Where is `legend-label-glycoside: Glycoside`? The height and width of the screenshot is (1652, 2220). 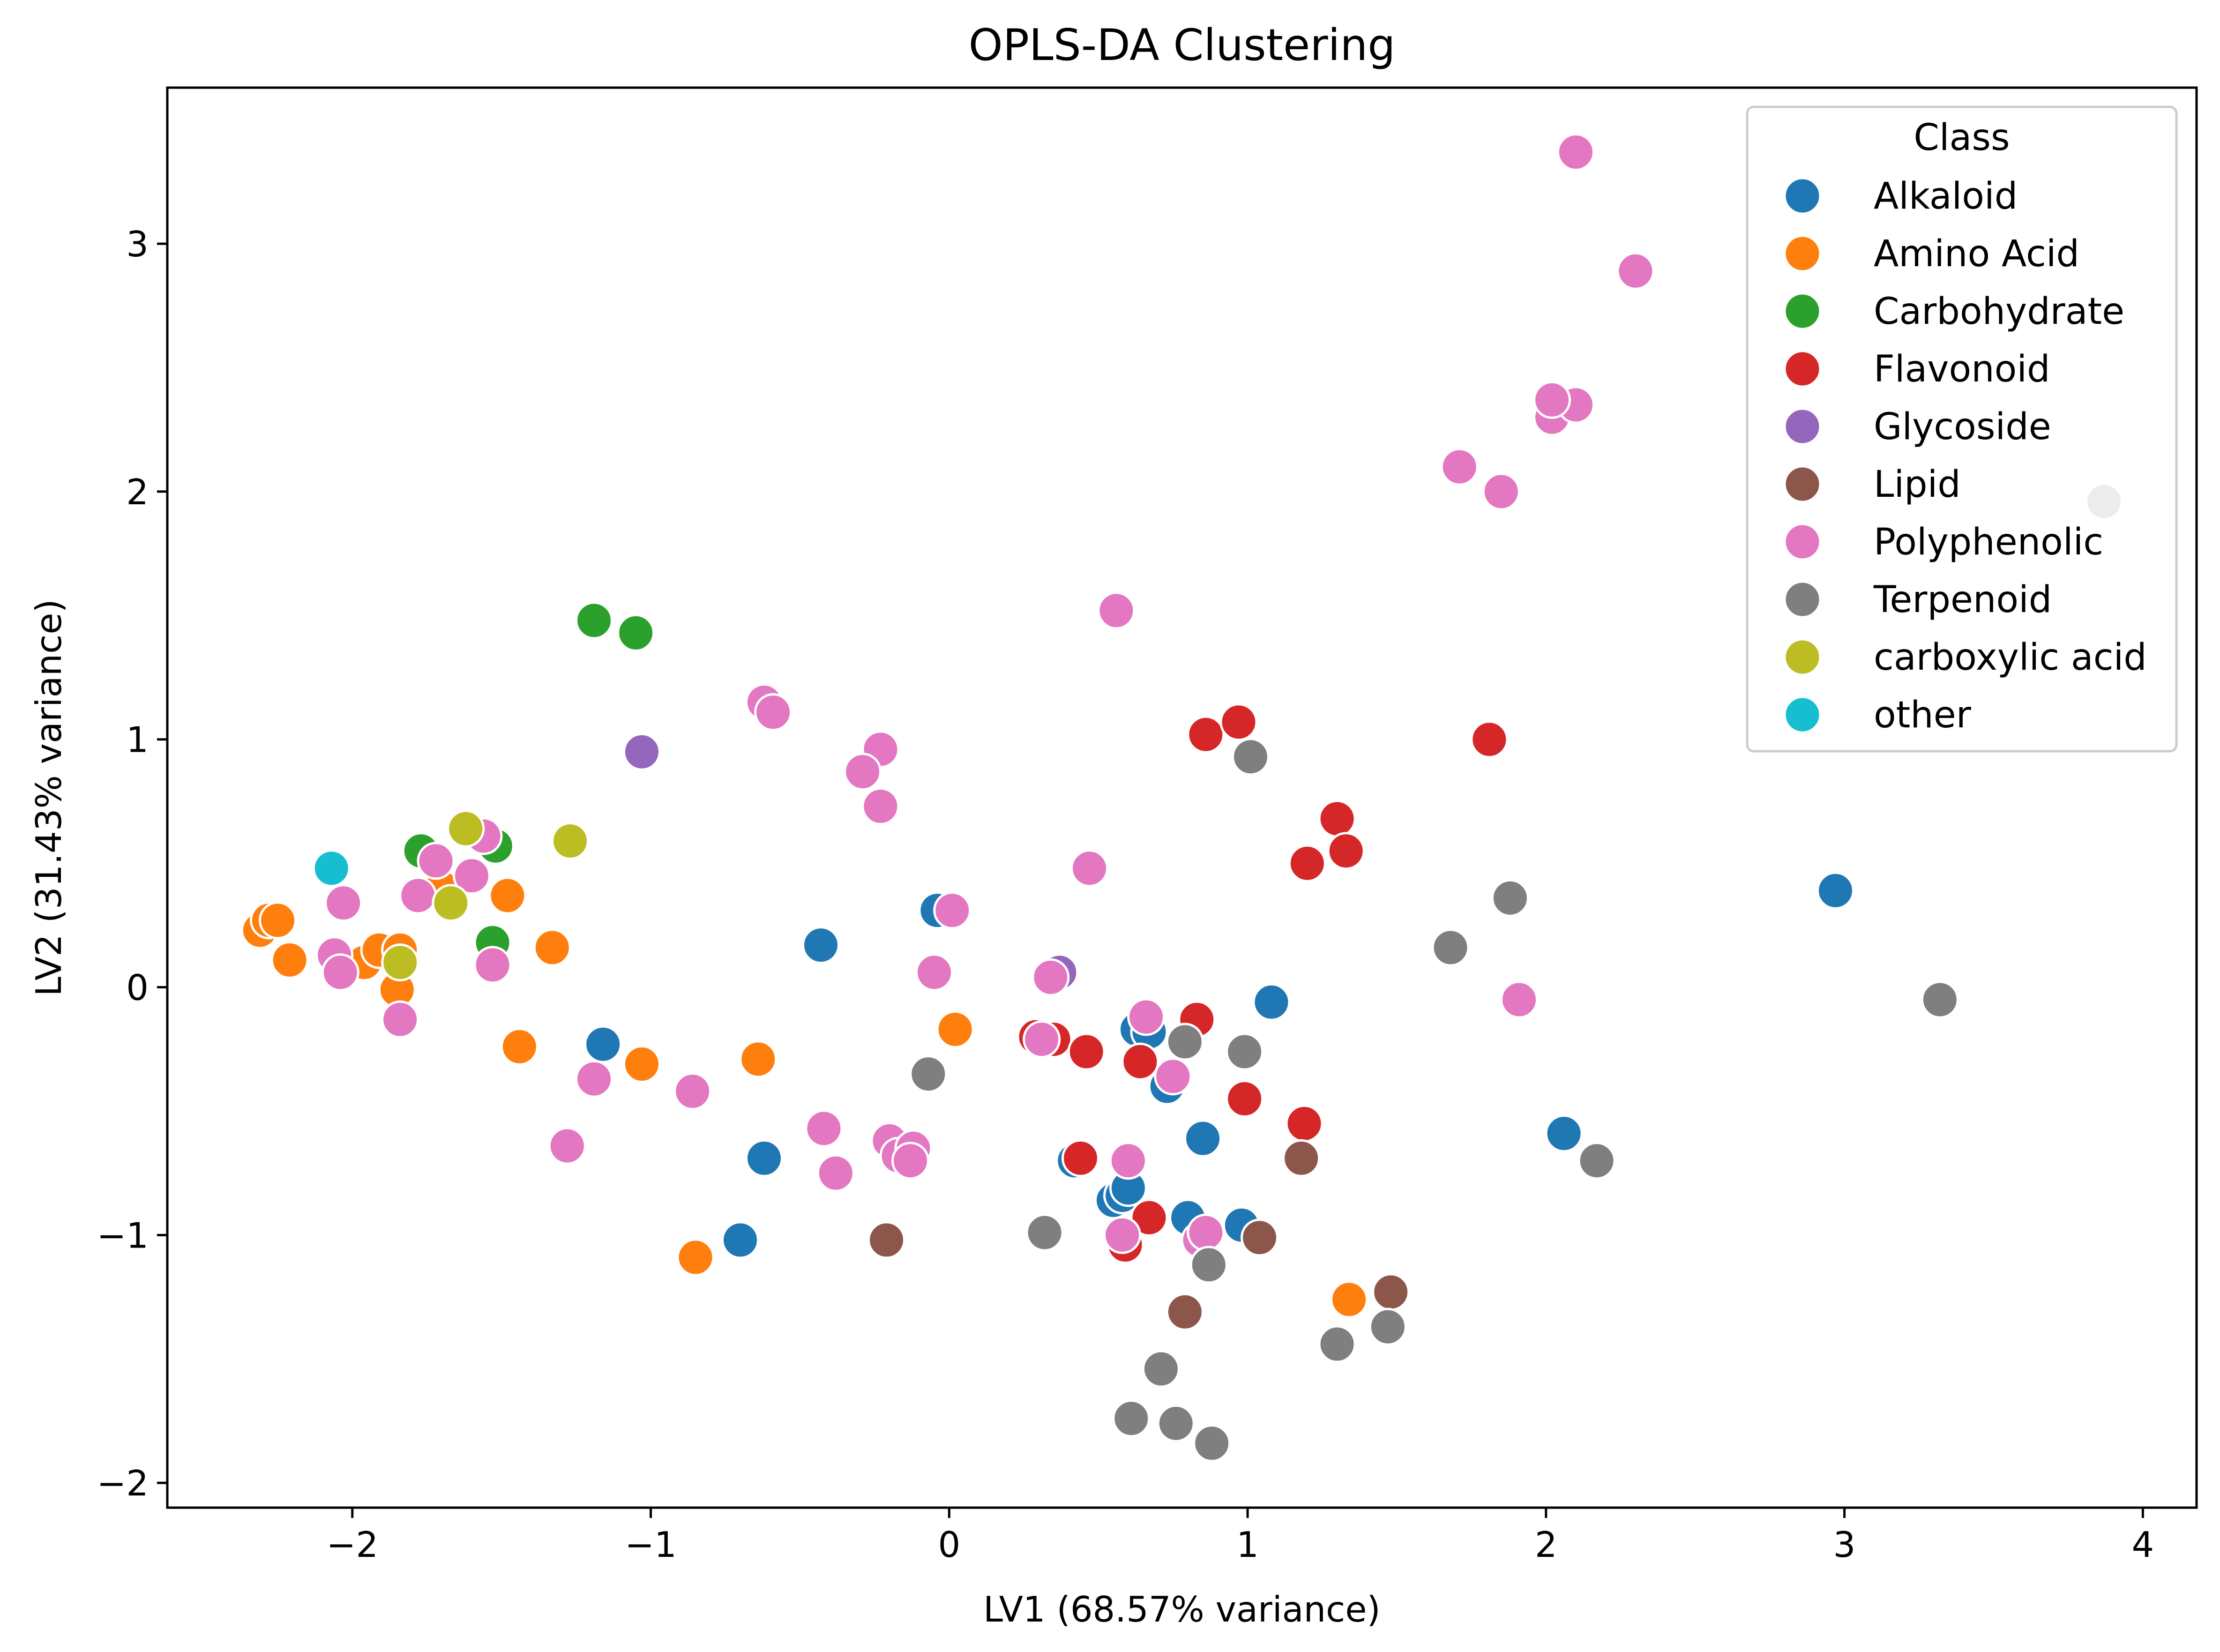 legend-label-glycoside: Glycoside is located at coordinates (1963, 427).